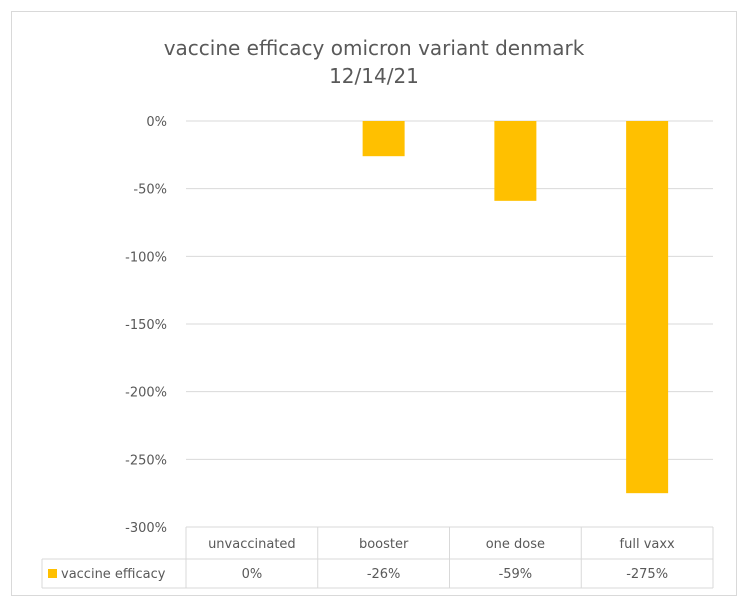 The image size is (748, 607). I want to click on y-tick-label: -200%, so click(146, 393).